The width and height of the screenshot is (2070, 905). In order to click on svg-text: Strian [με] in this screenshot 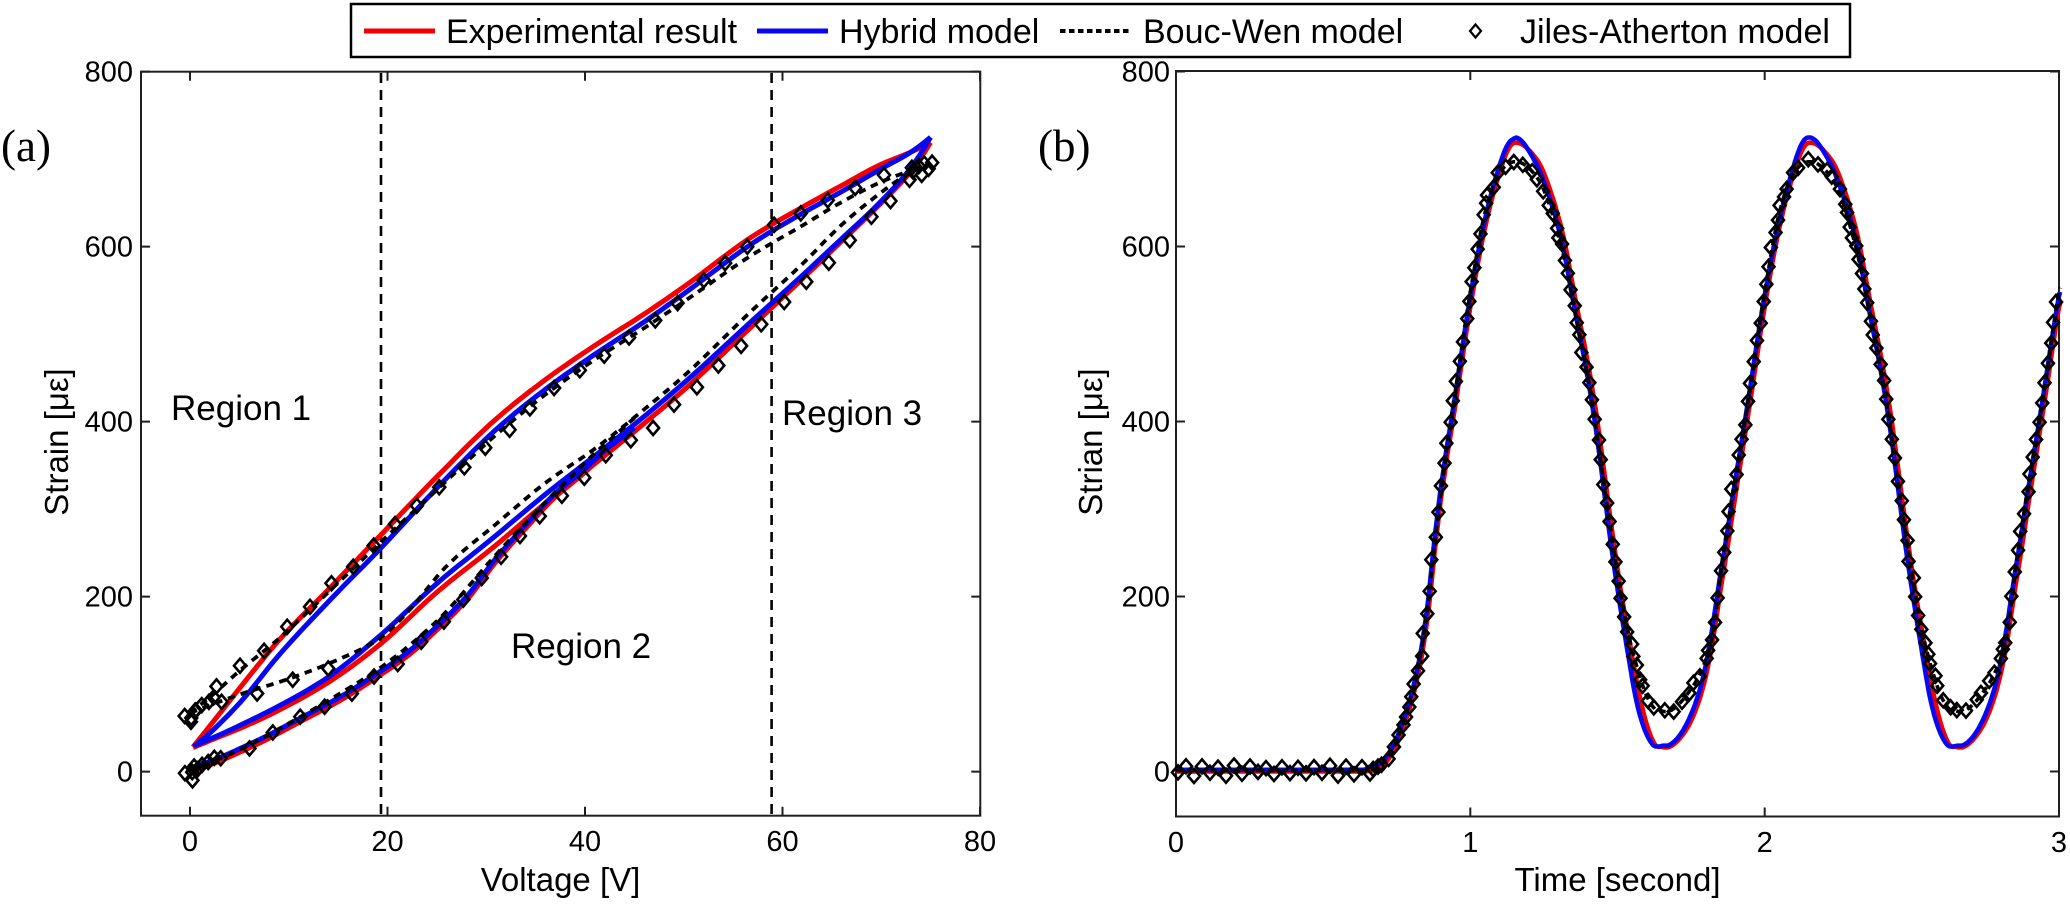, I will do `click(1090, 441)`.